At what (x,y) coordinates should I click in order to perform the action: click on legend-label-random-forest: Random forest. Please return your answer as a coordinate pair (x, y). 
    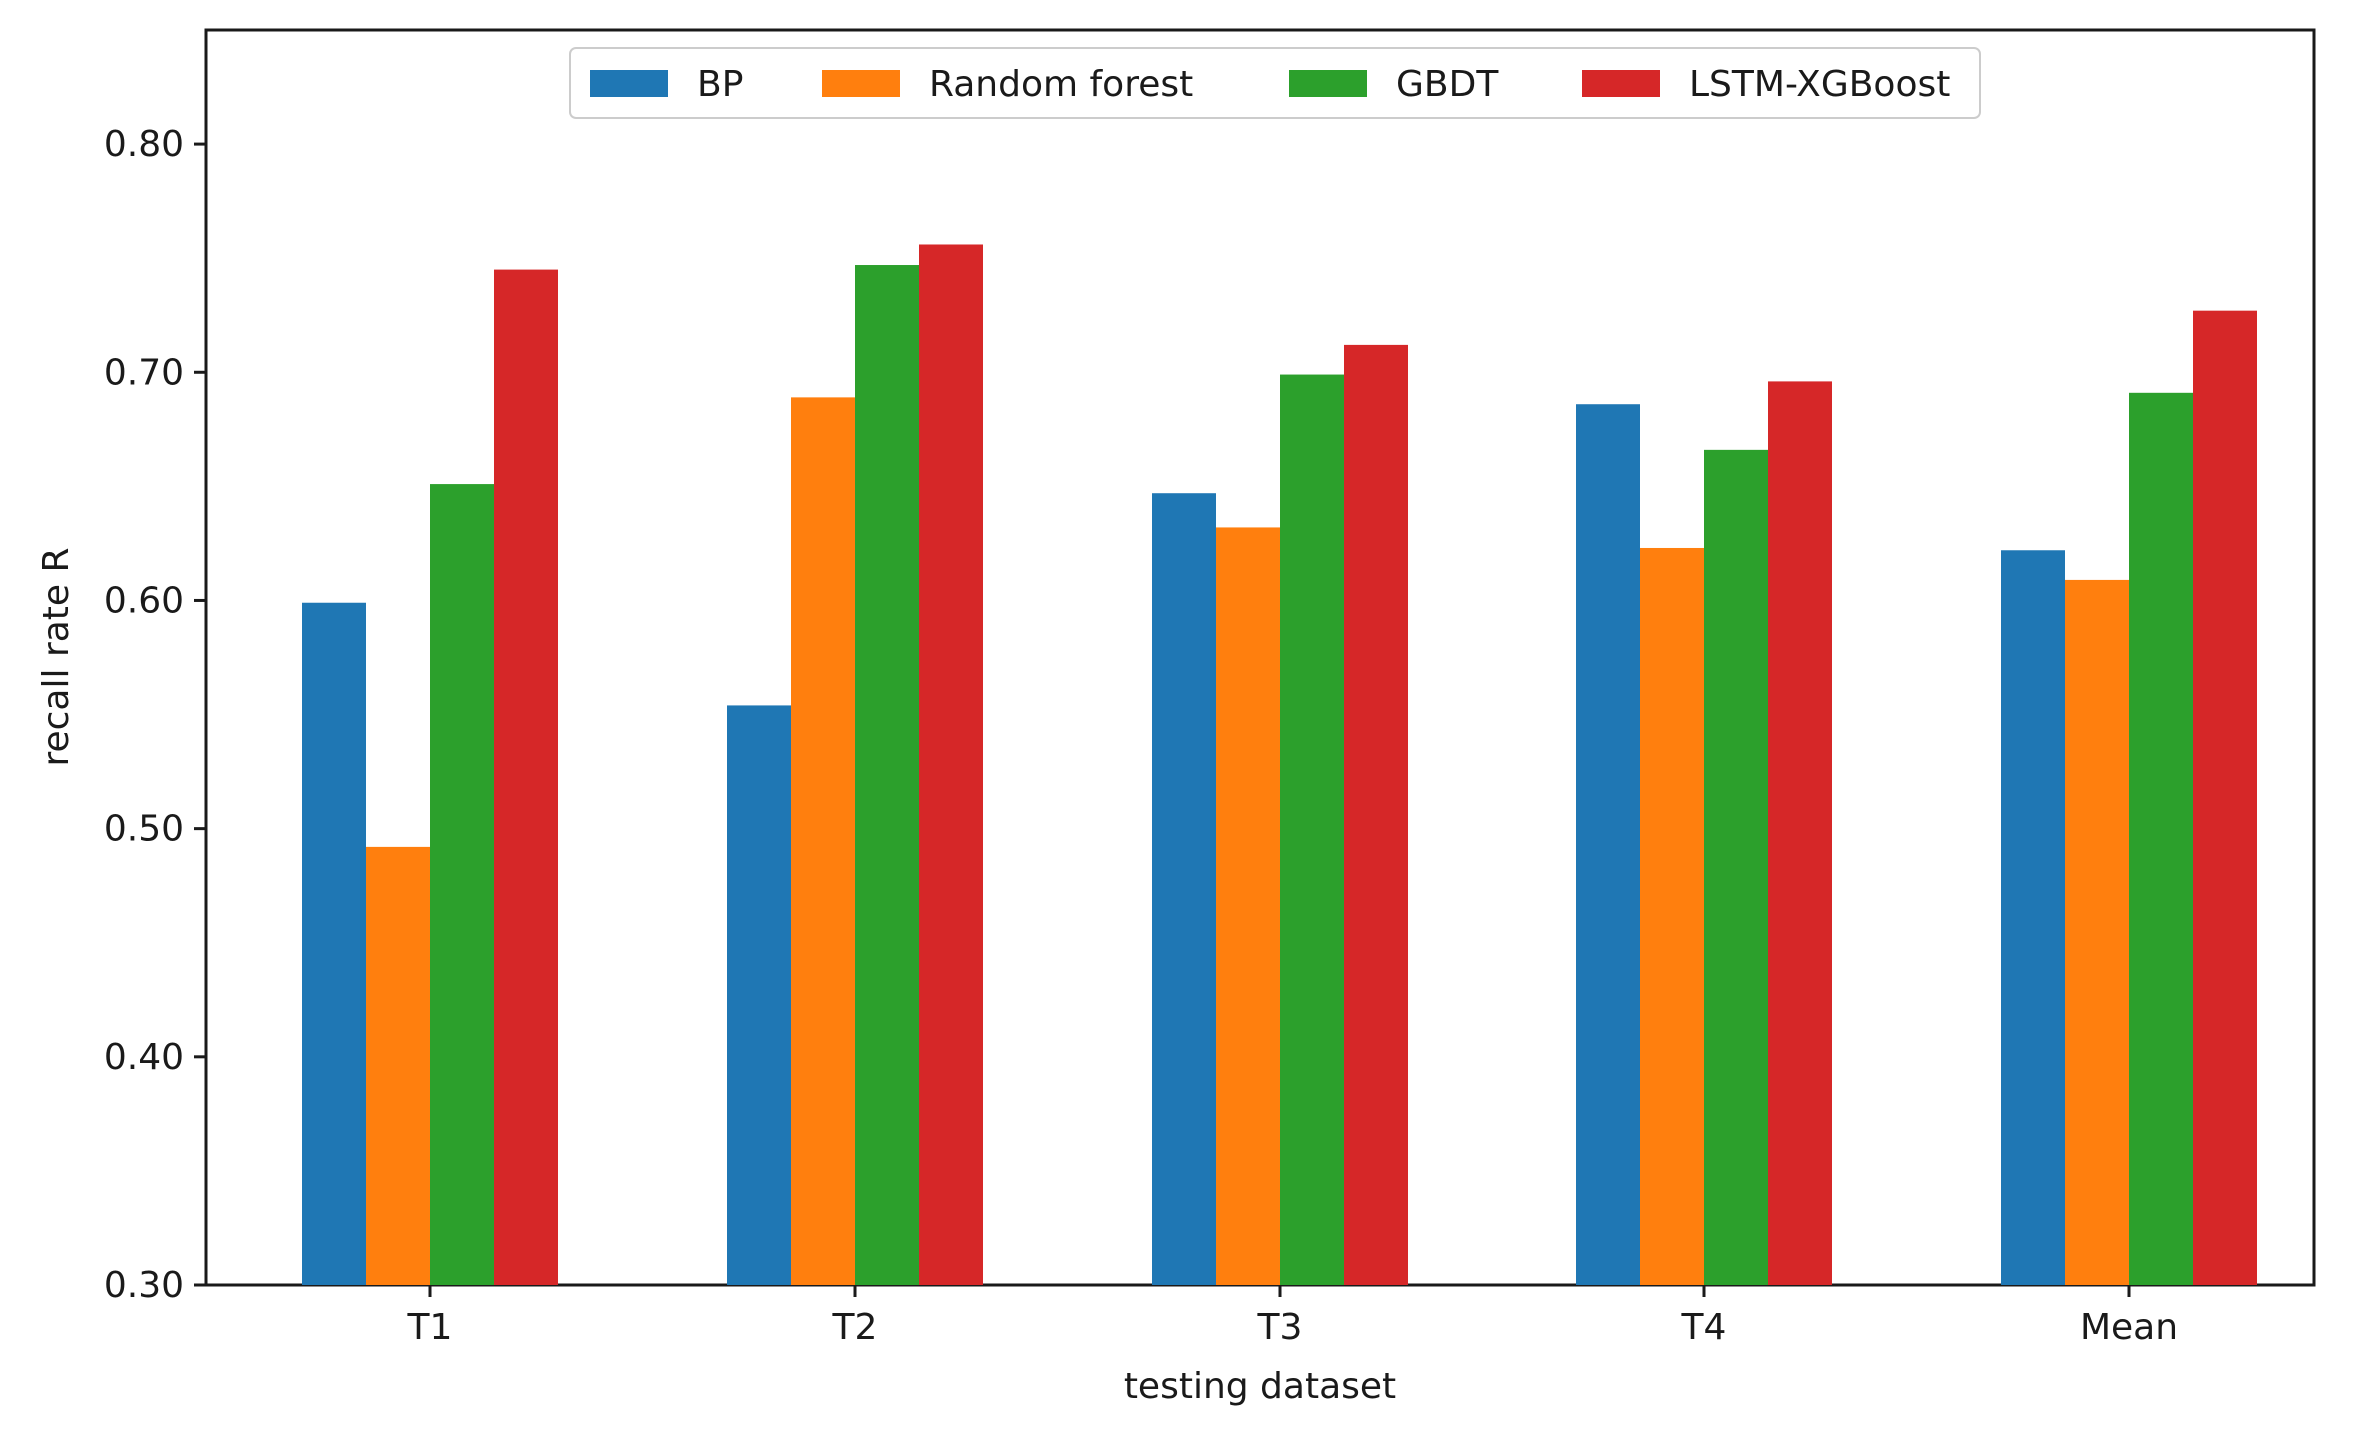
    Looking at the image, I should click on (1061, 84).